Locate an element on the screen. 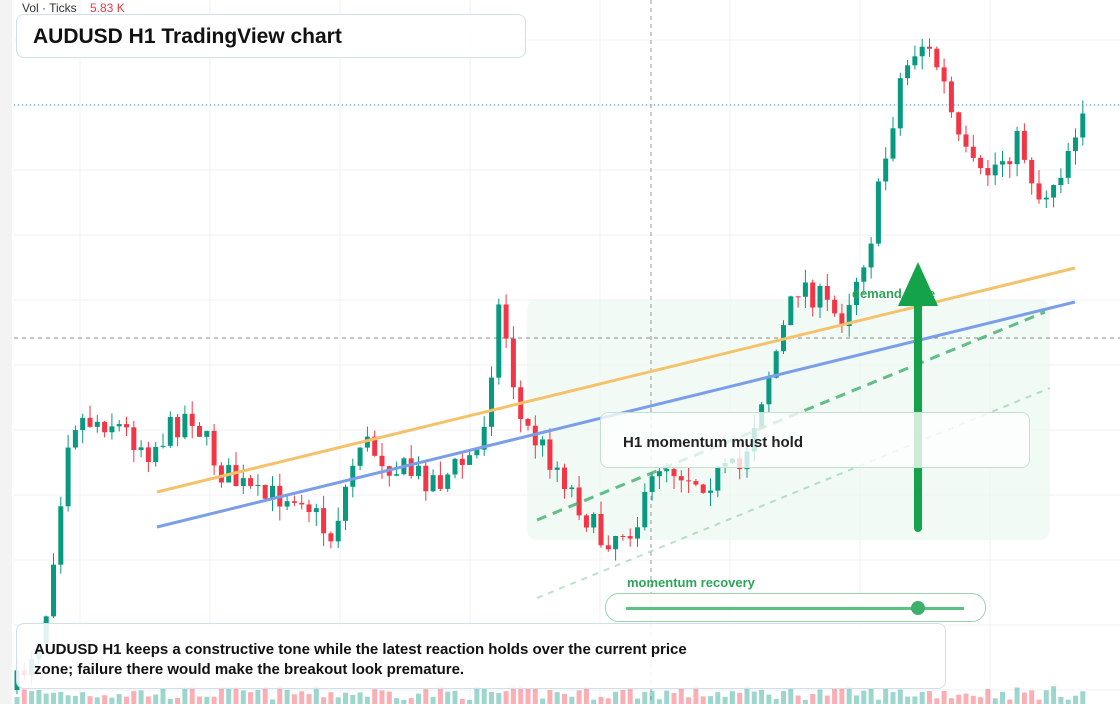  slider is located at coordinates (795, 607).